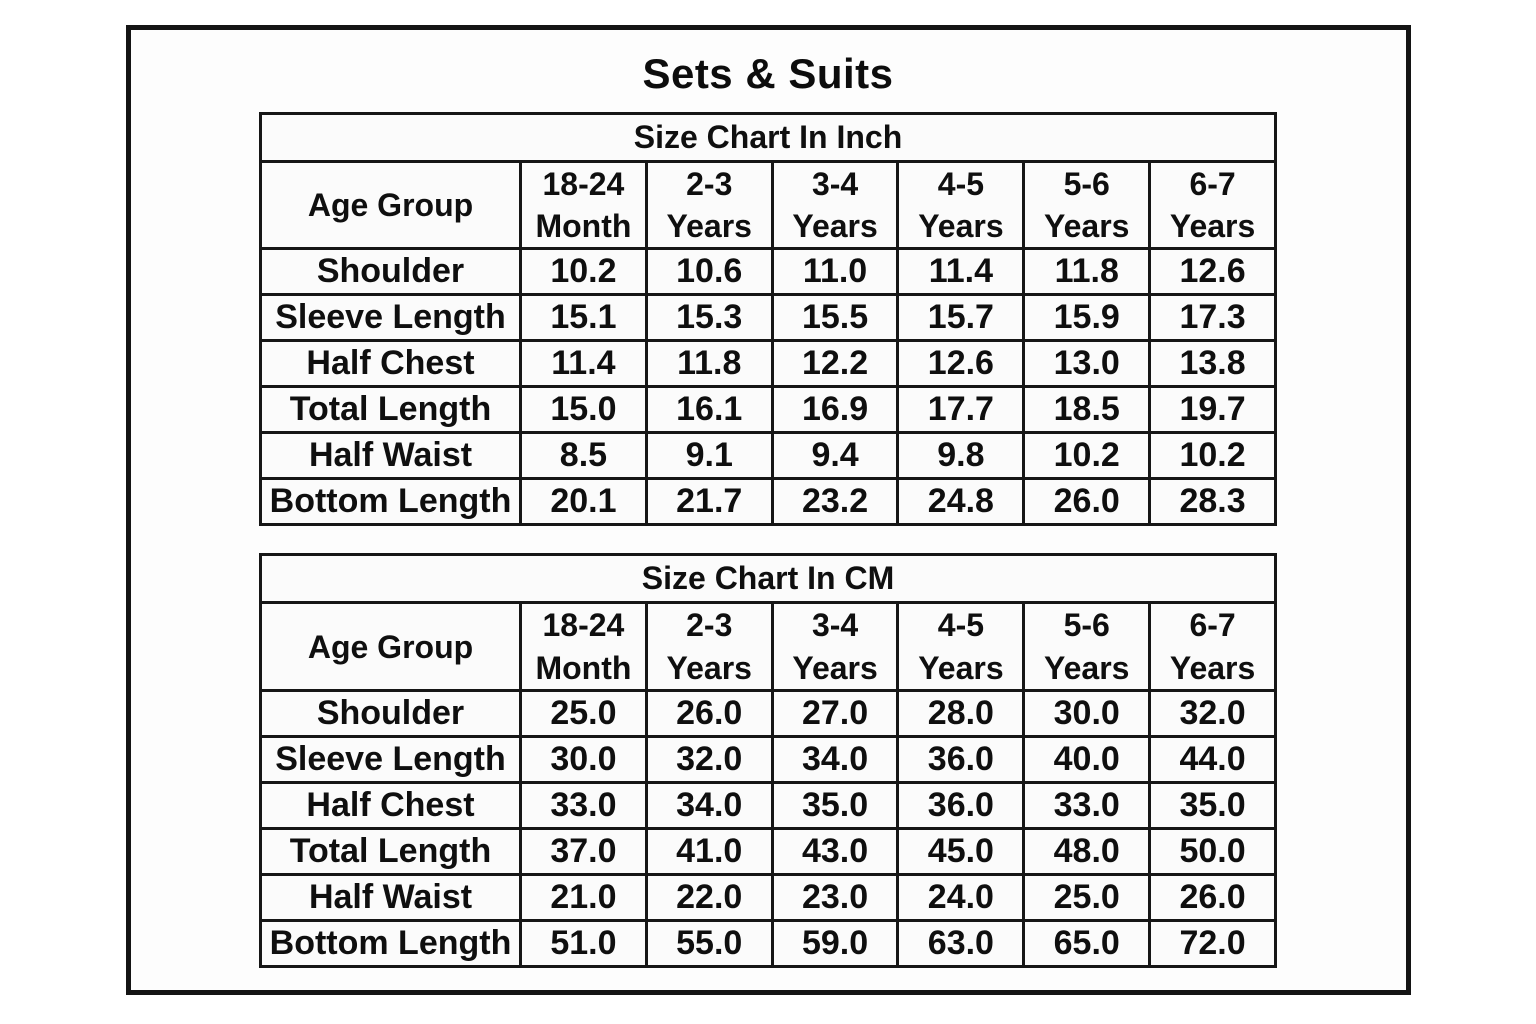 Image resolution: width=1536 pixels, height=1024 pixels. What do you see at coordinates (709, 318) in the screenshot?
I see `table-cell: 15.3` at bounding box center [709, 318].